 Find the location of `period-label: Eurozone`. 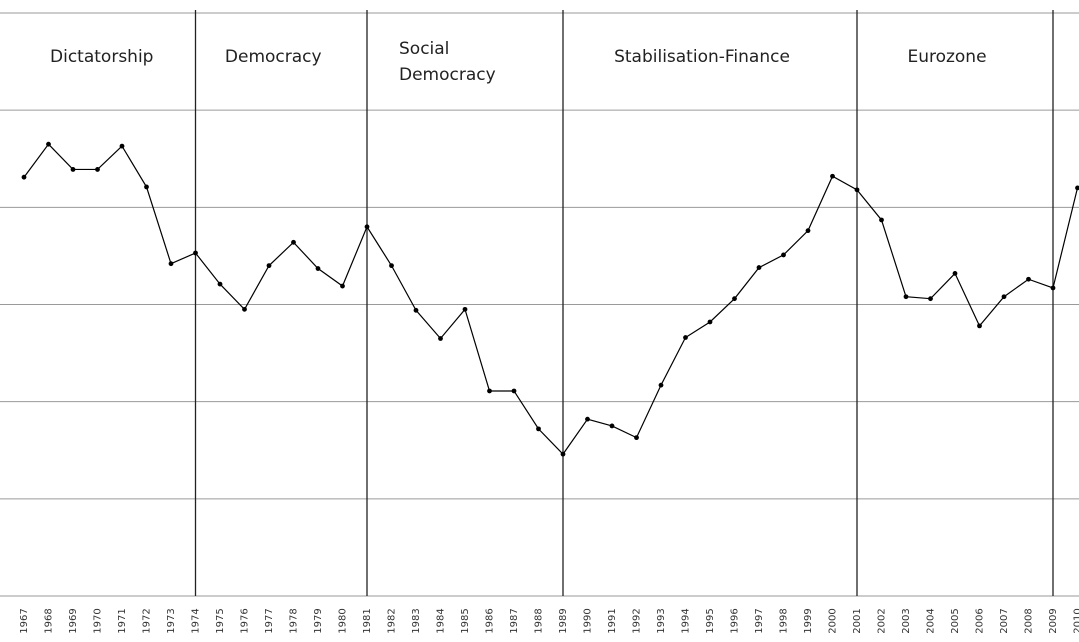

period-label: Eurozone is located at coordinates (946, 57).